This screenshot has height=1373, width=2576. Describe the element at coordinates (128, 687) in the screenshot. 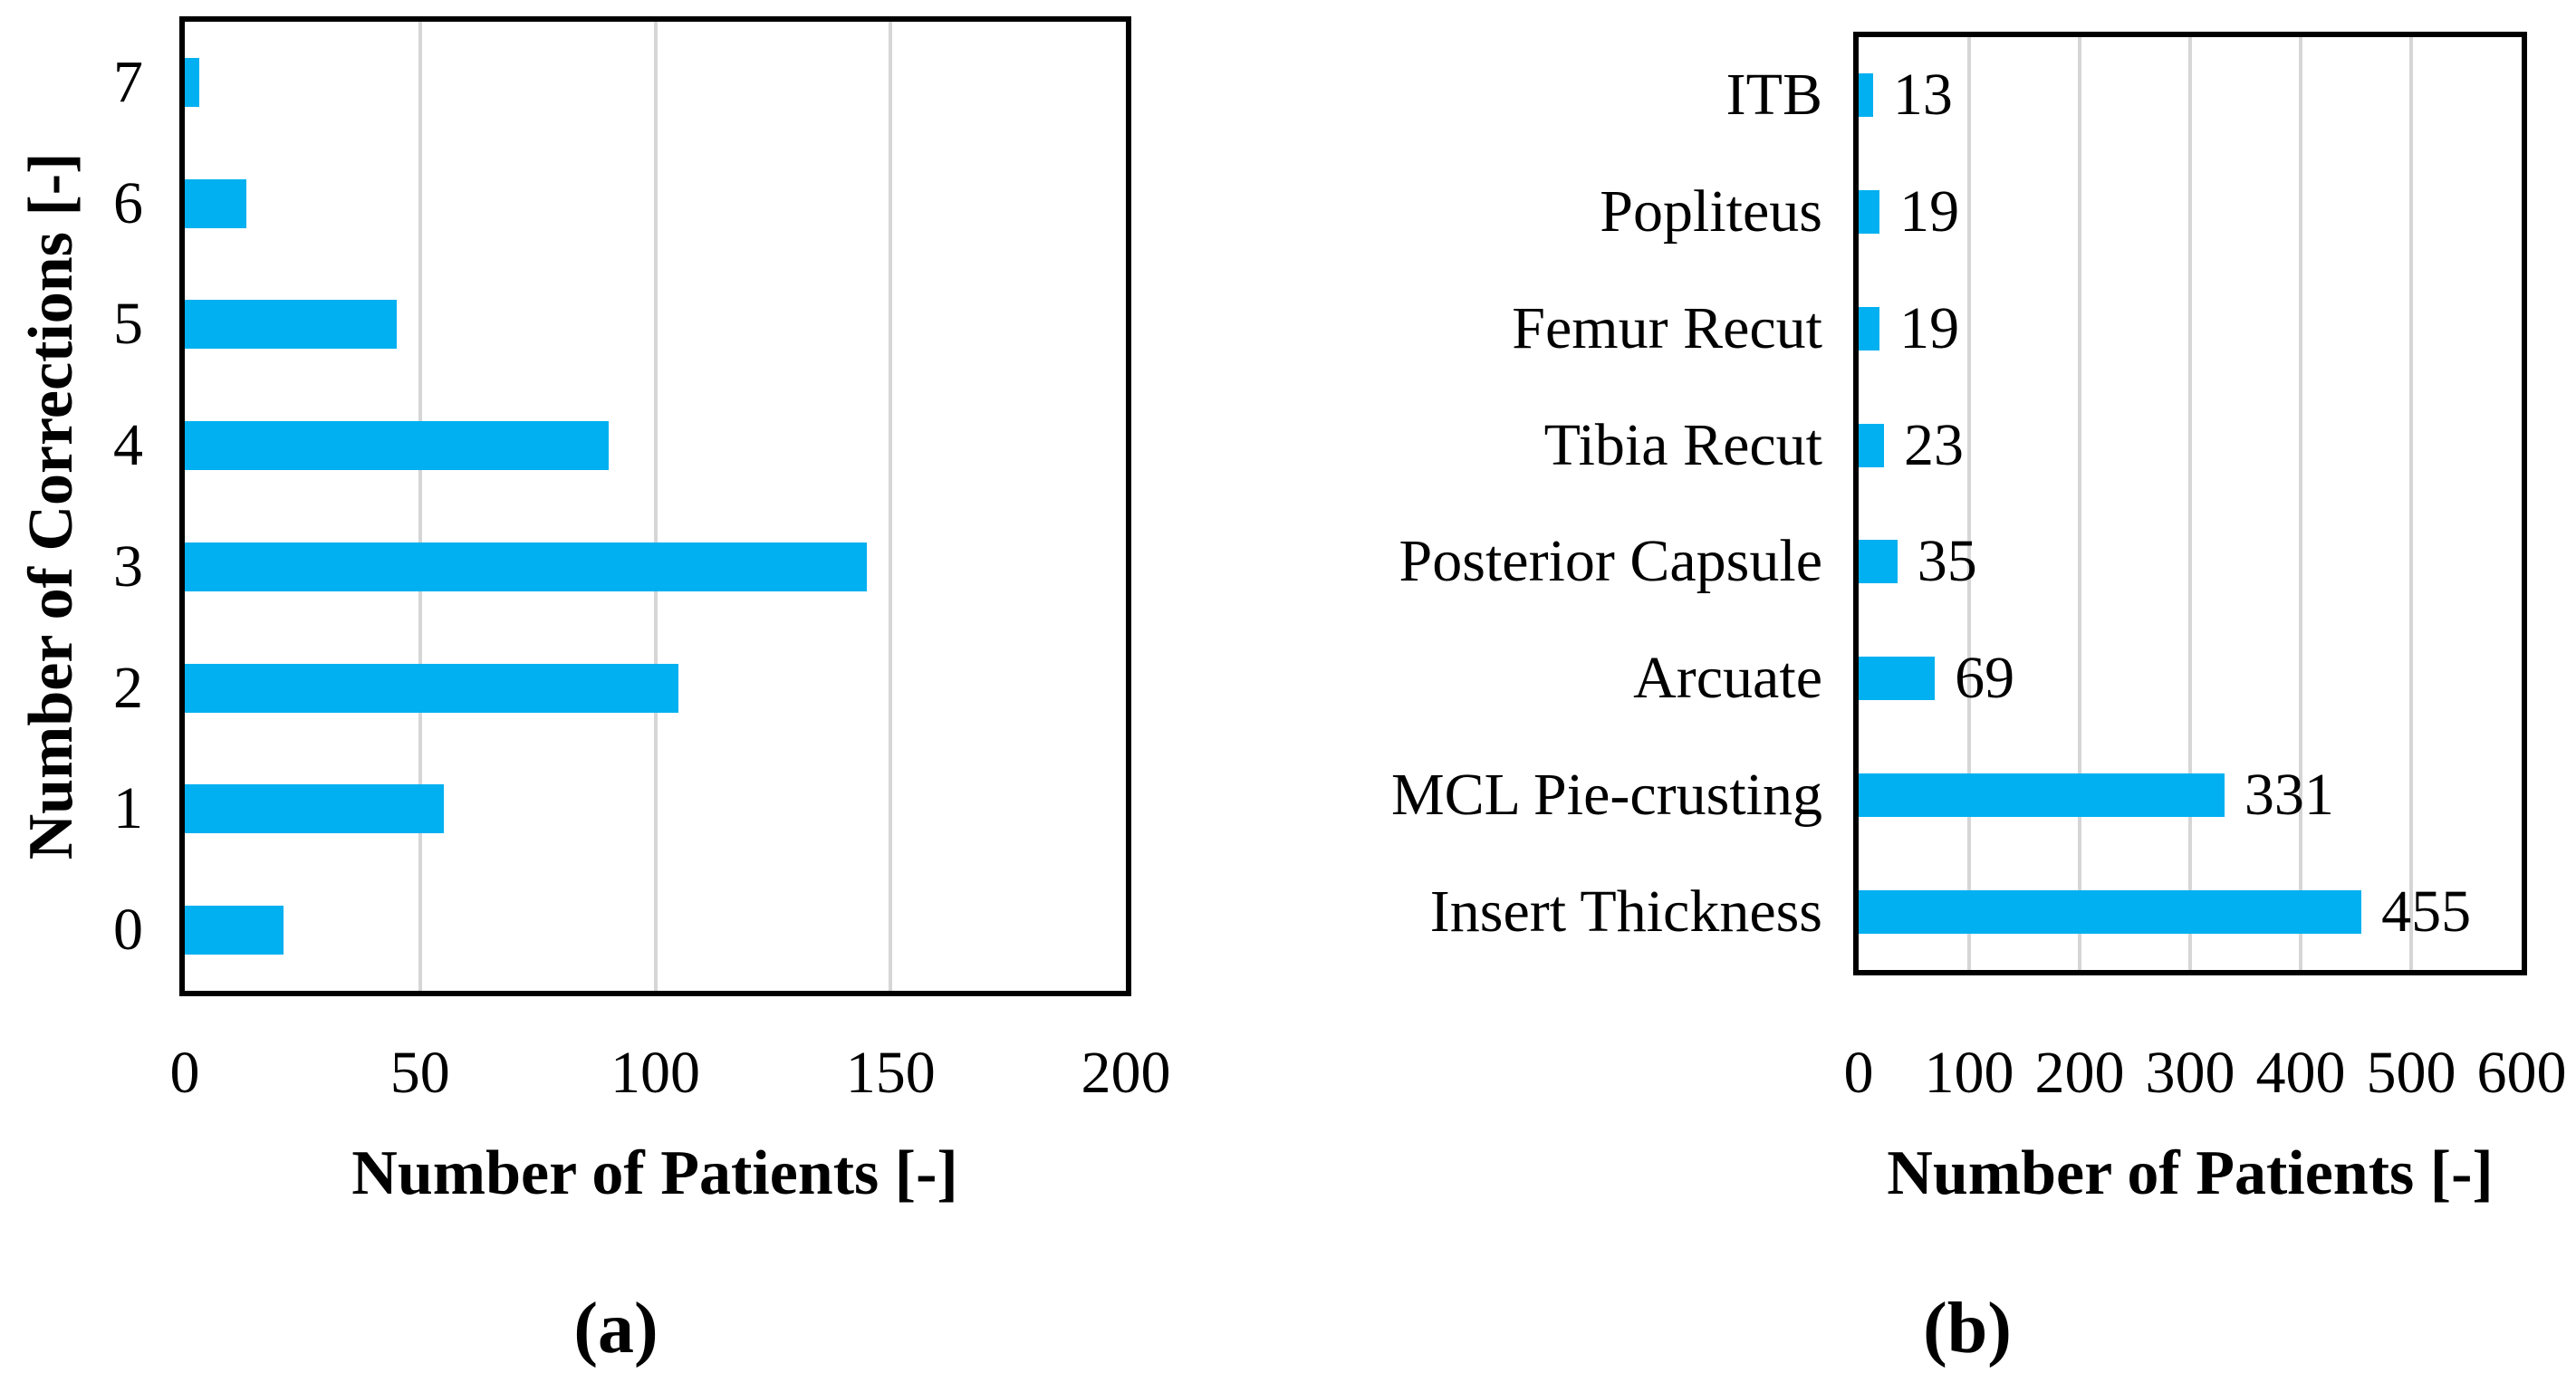

I see `category-label-2: 2` at that location.